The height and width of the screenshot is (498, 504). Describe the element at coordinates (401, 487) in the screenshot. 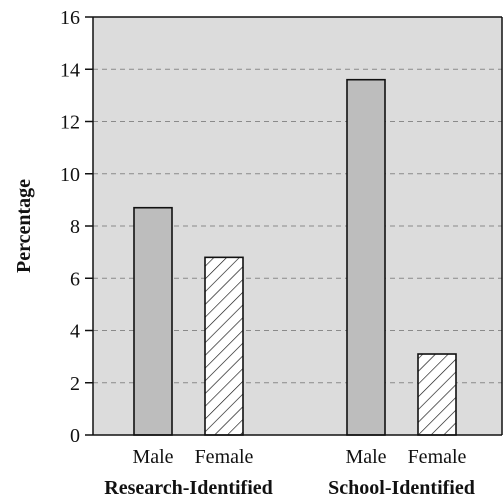

I see `x-group-label: School-Identified` at that location.